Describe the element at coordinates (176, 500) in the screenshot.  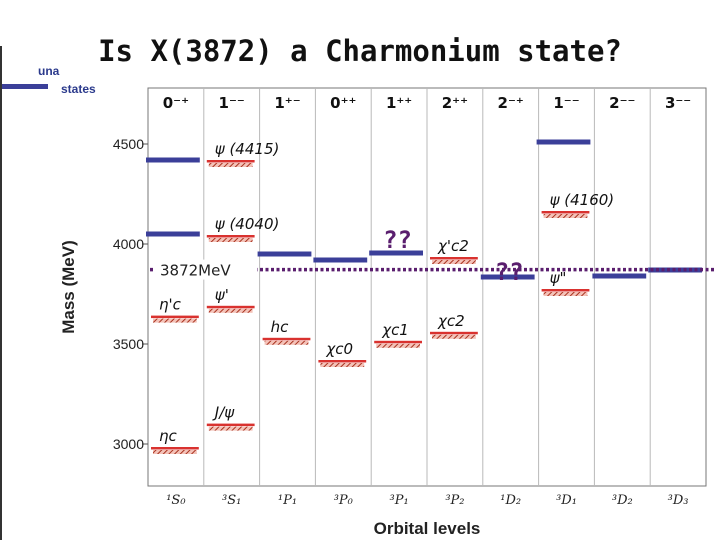
I see `x-tick-label: ¹S₀` at that location.